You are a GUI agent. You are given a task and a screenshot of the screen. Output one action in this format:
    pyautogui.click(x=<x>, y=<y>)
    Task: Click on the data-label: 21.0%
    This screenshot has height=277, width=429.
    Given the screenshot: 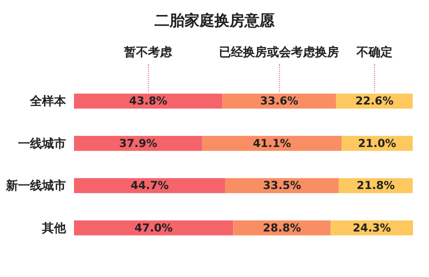 What is the action you would take?
    pyautogui.click(x=377, y=143)
    